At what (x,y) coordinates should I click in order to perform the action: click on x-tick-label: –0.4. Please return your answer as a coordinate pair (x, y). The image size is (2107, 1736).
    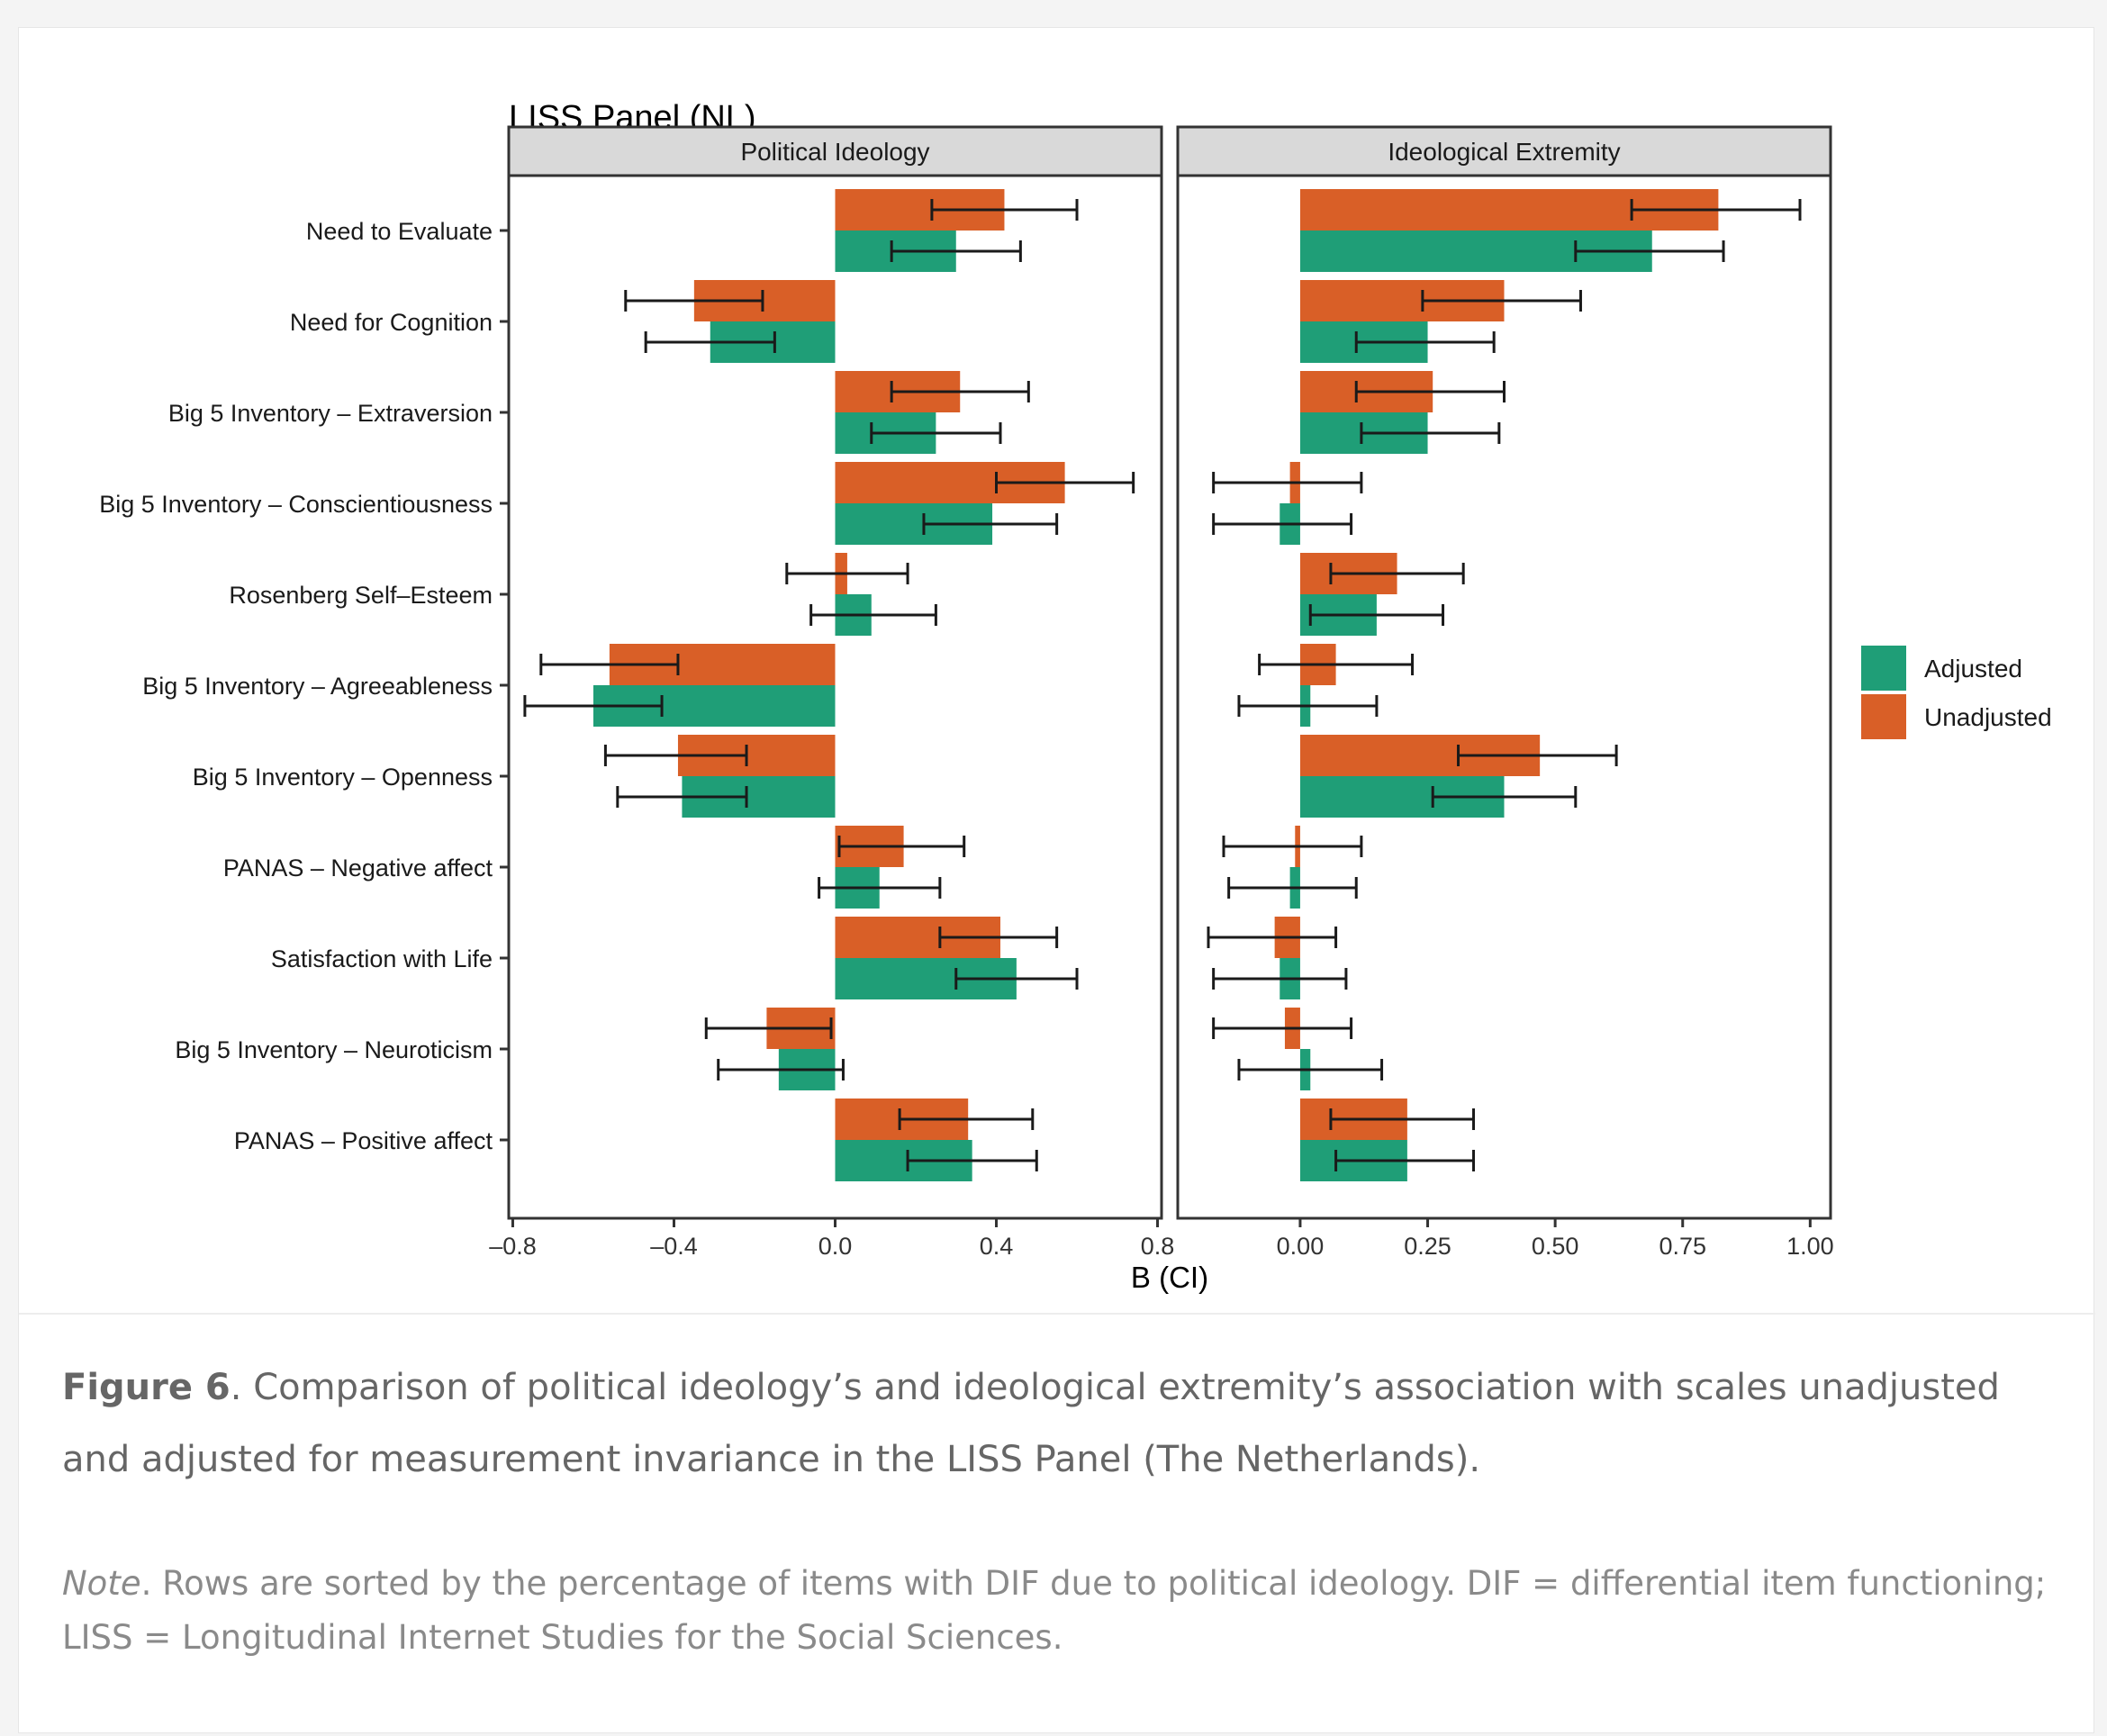
    Looking at the image, I should click on (674, 1246).